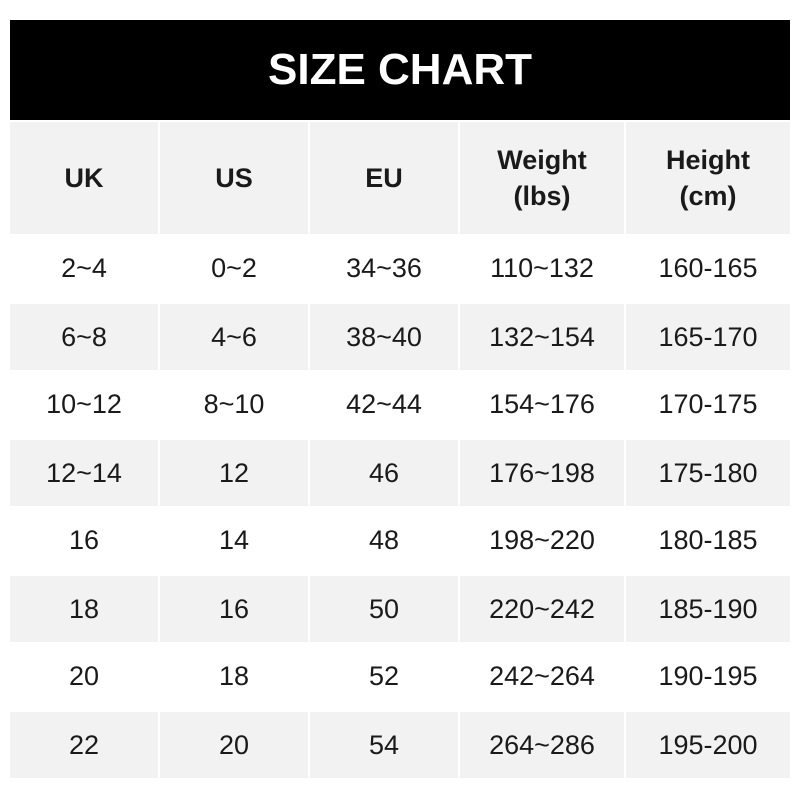  What do you see at coordinates (234, 267) in the screenshot?
I see `table-cell: 0~2` at bounding box center [234, 267].